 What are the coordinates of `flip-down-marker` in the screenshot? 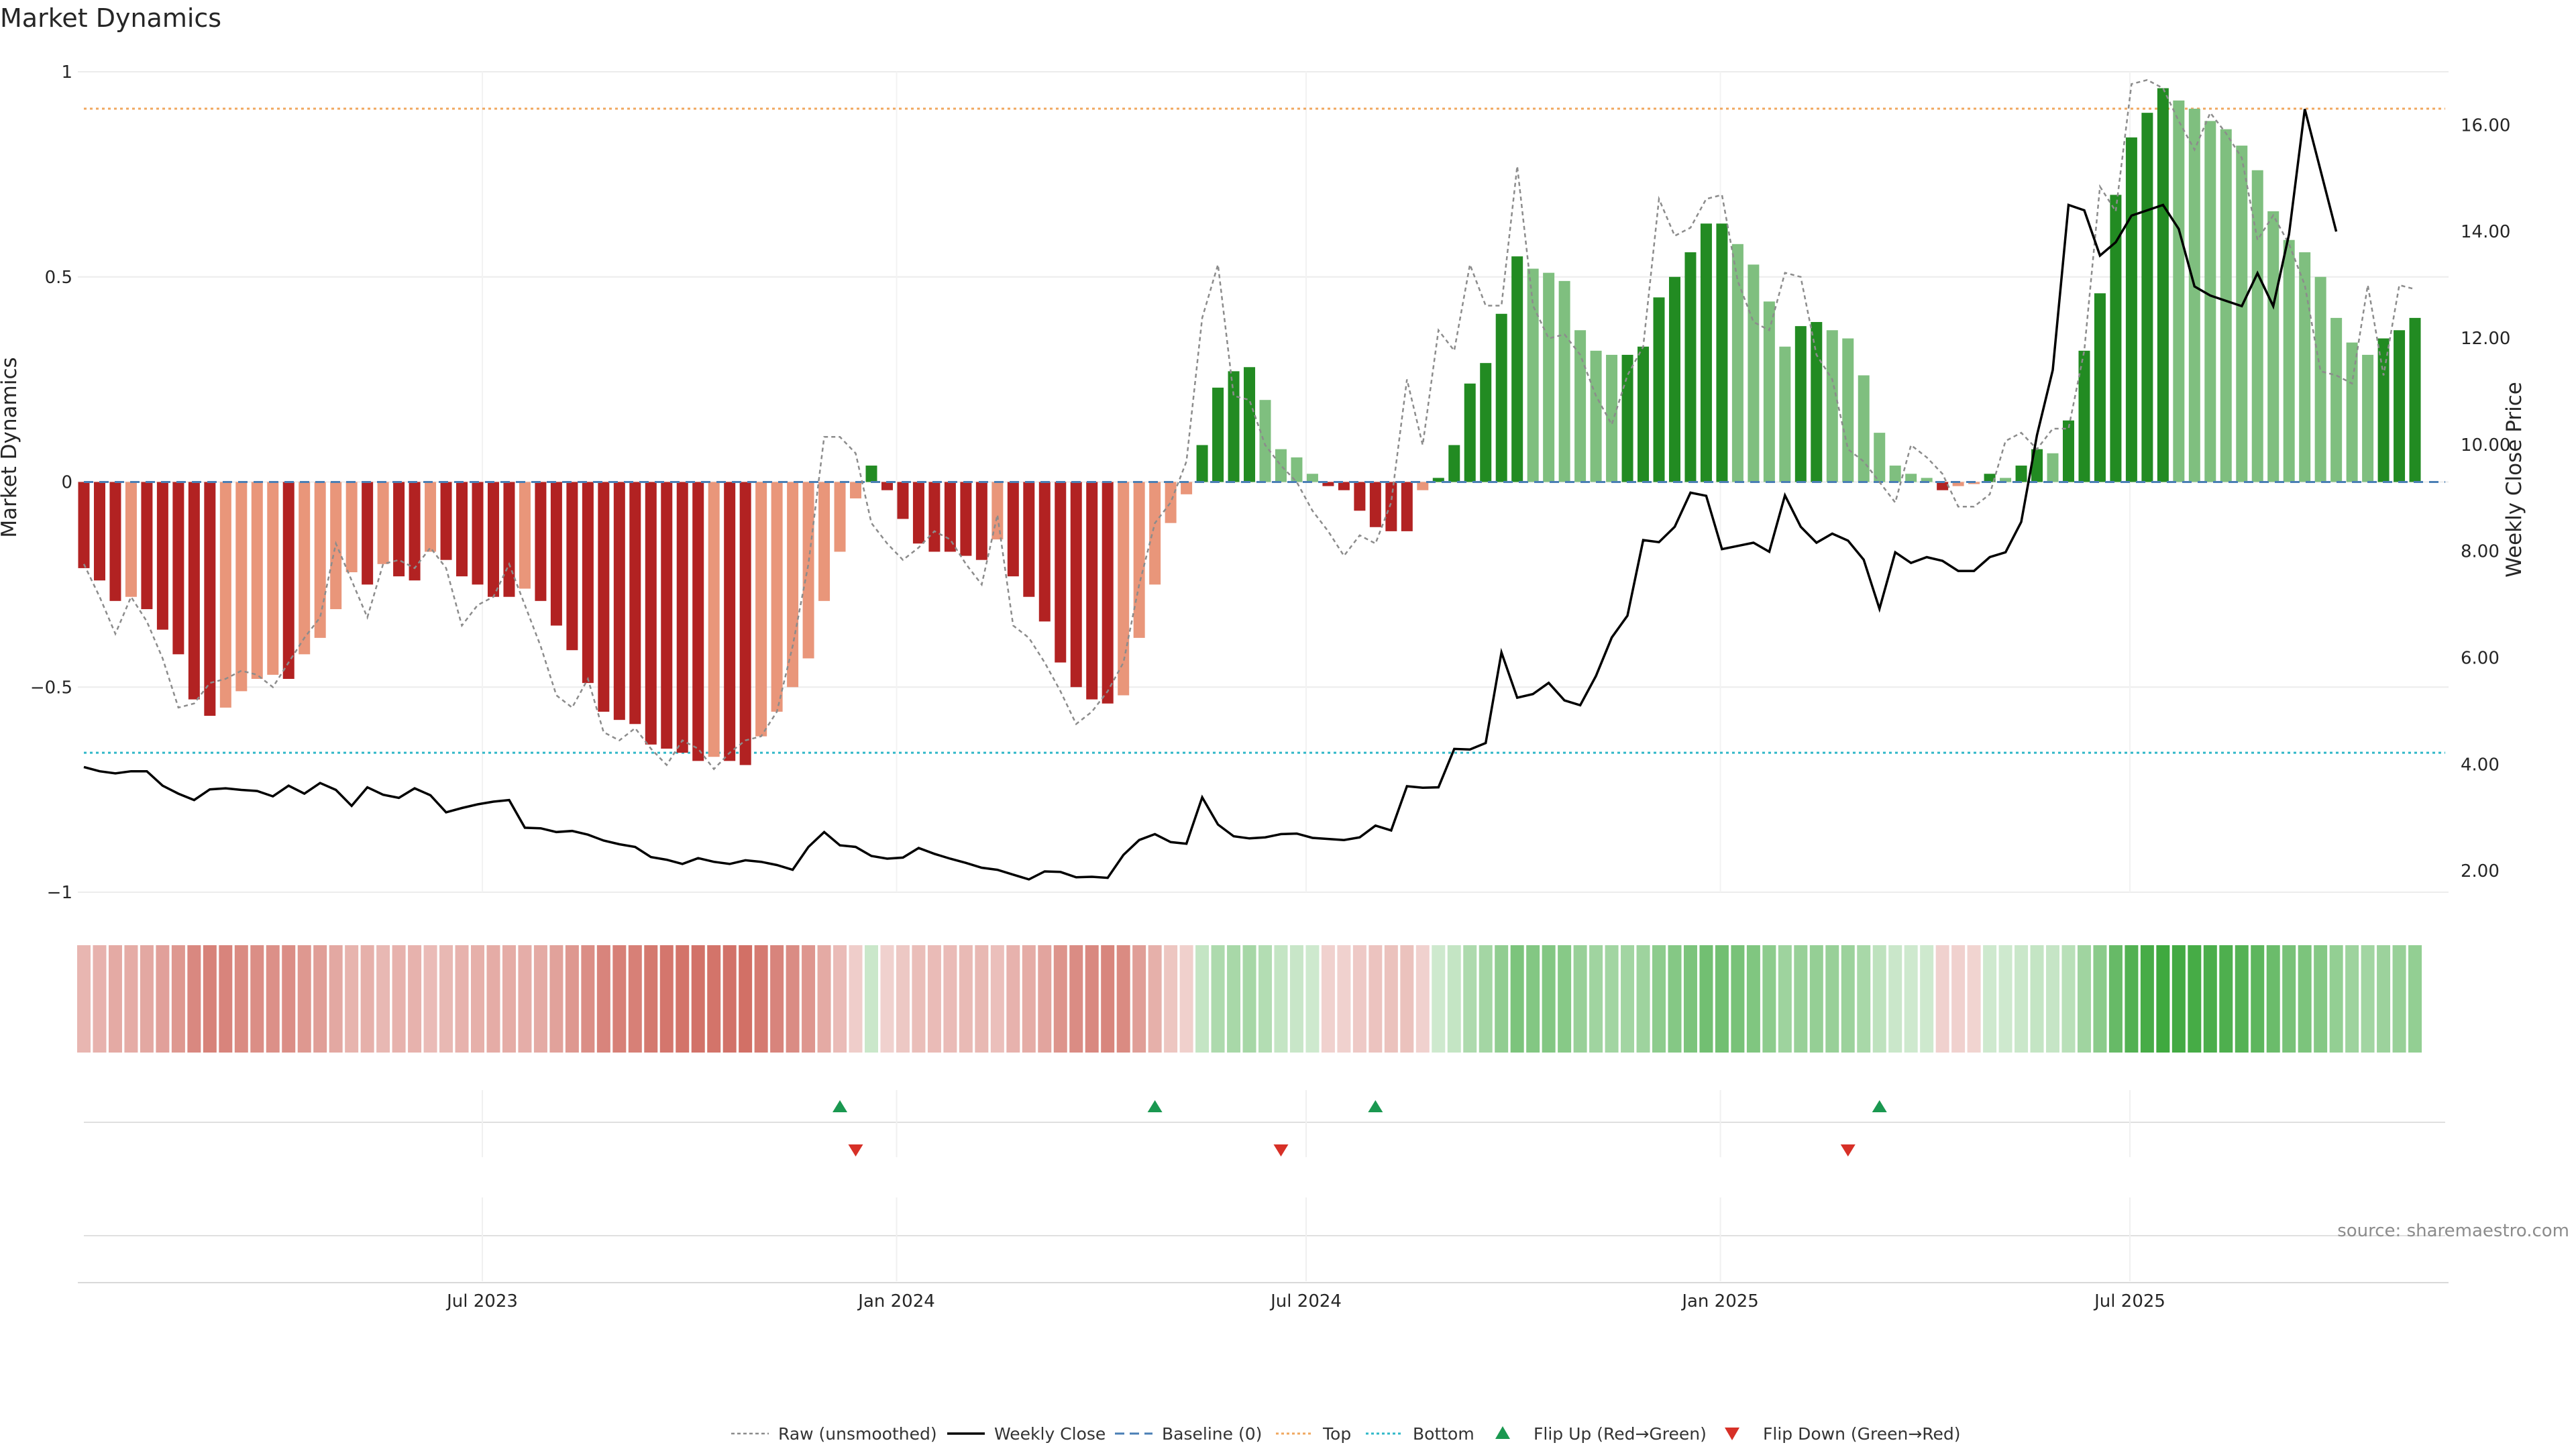 It's located at (1281, 1150).